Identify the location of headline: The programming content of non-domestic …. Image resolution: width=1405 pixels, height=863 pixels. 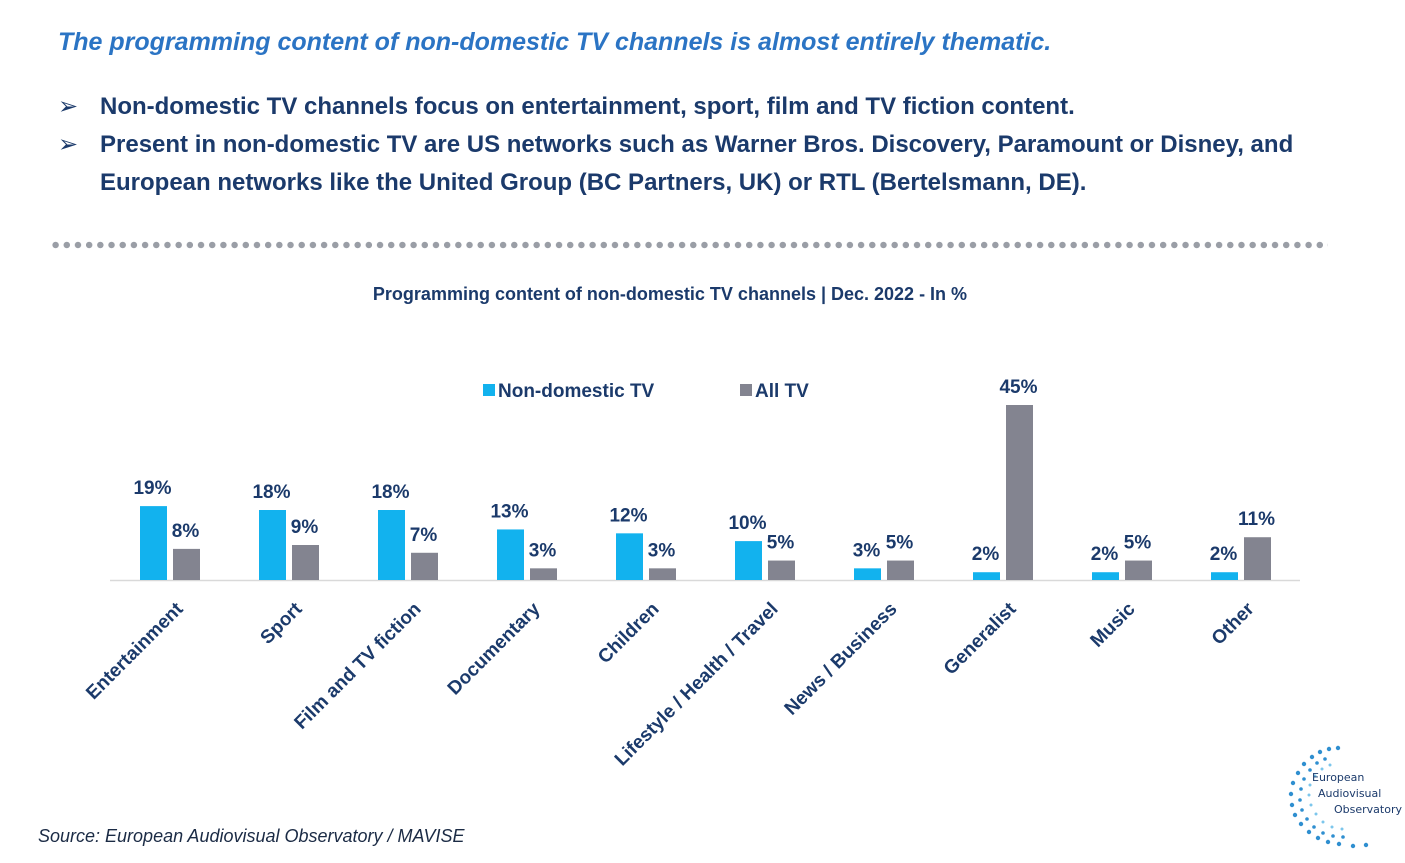
(555, 42).